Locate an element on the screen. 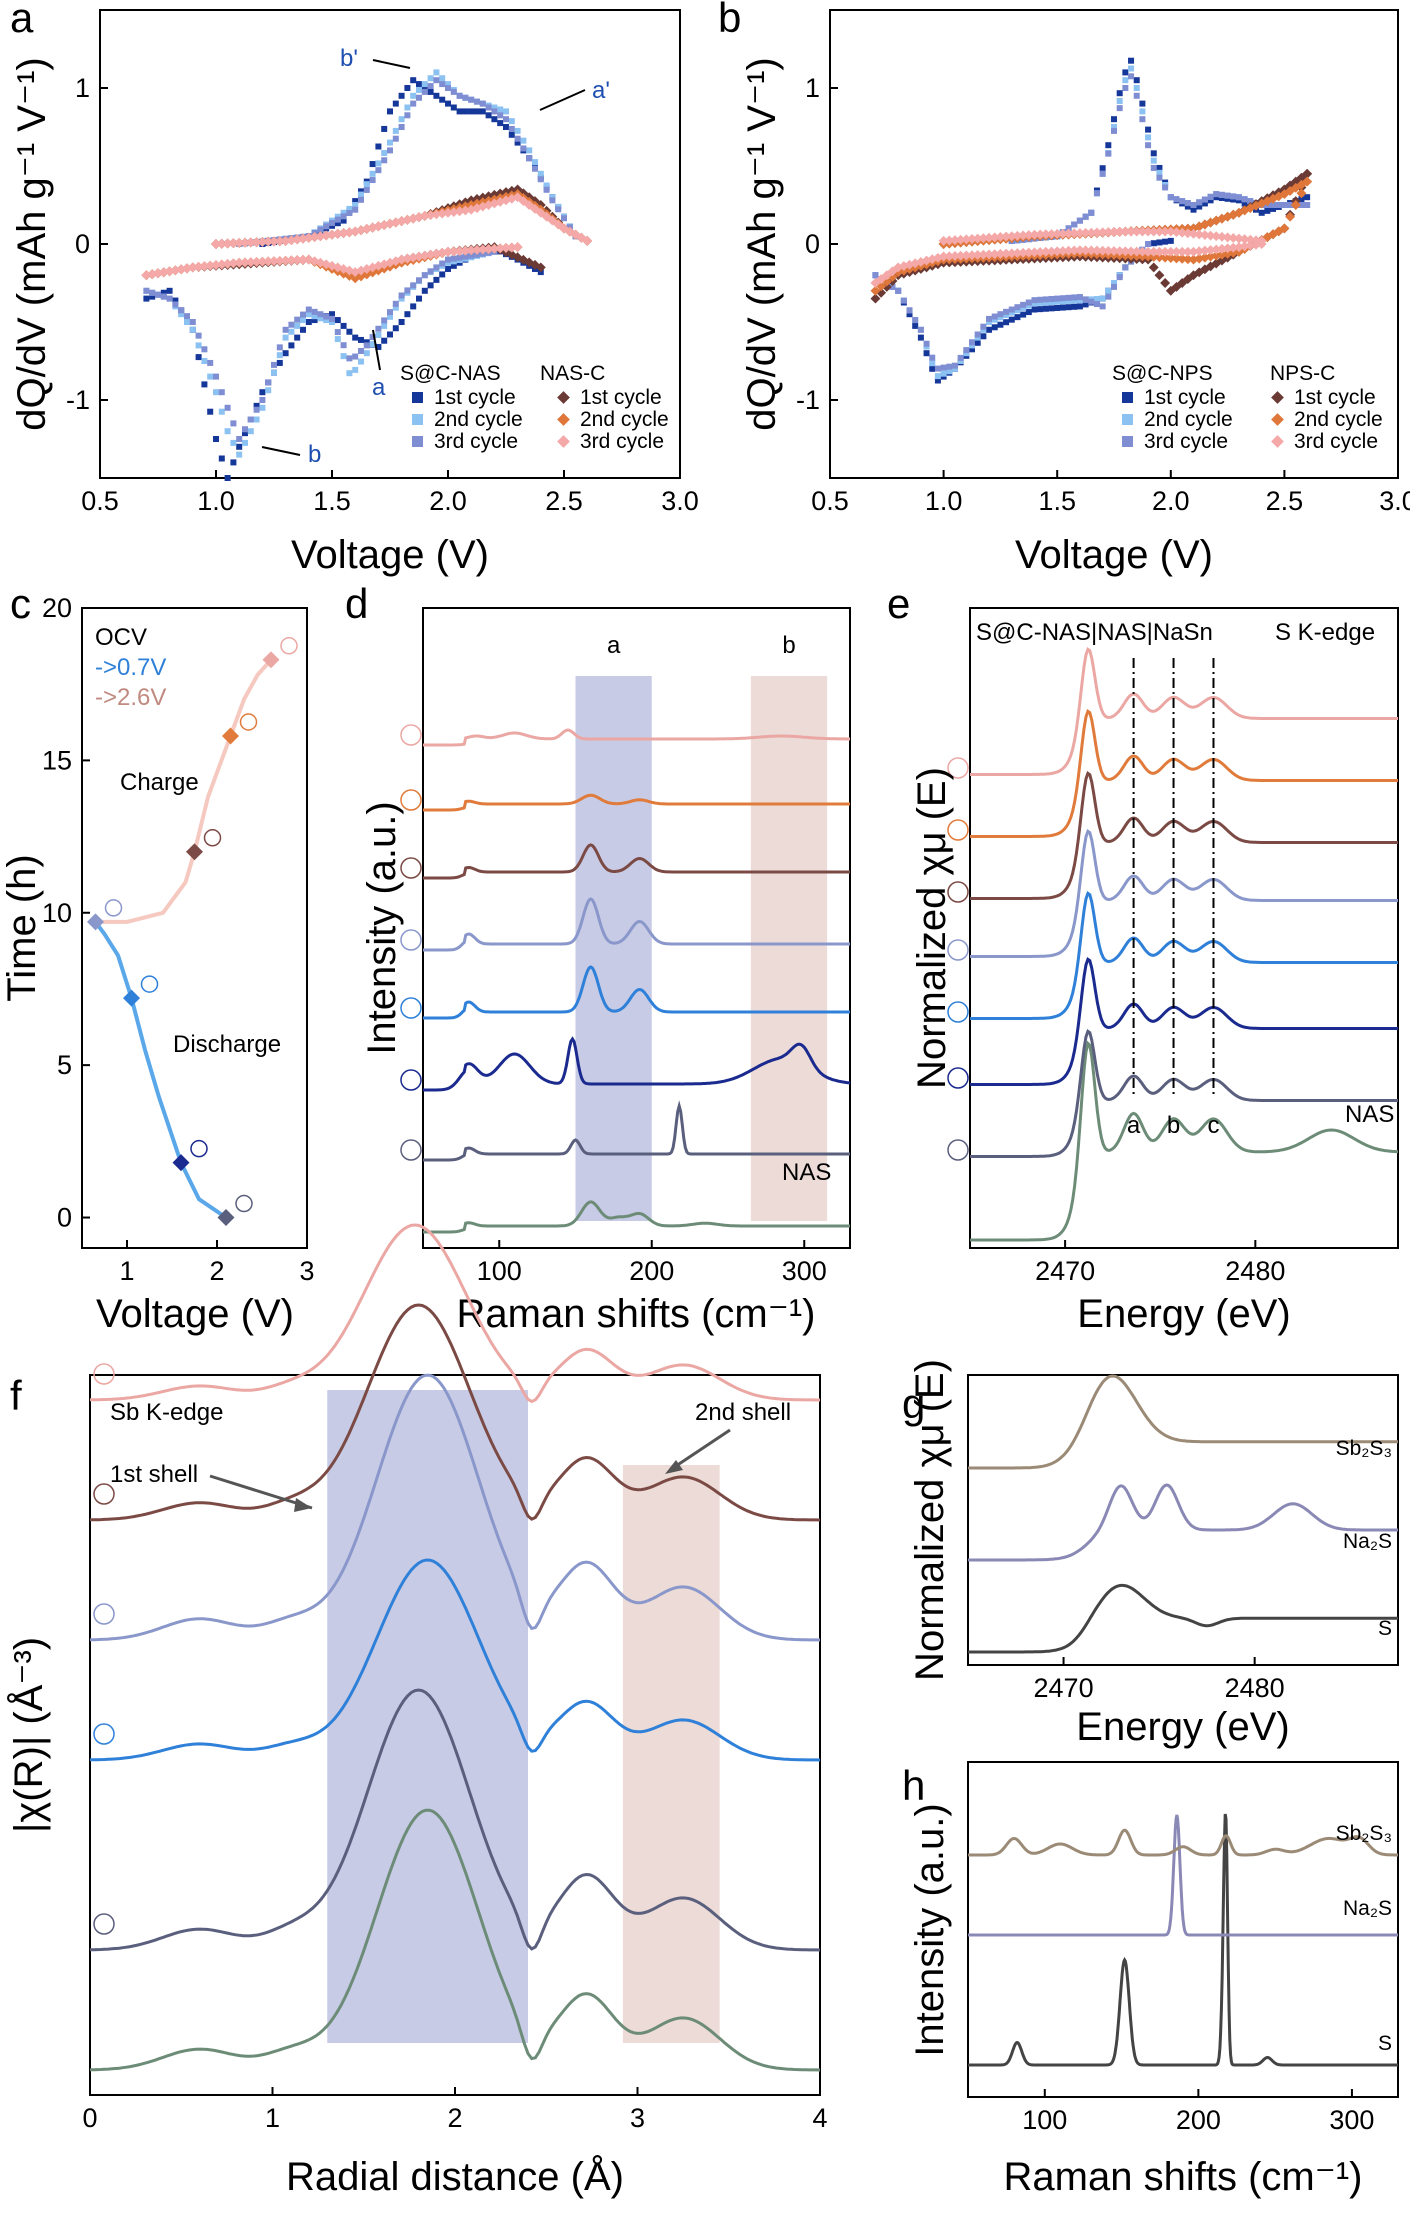  panel-g-xlabel: Energy (eV) is located at coordinates (1182, 1727).